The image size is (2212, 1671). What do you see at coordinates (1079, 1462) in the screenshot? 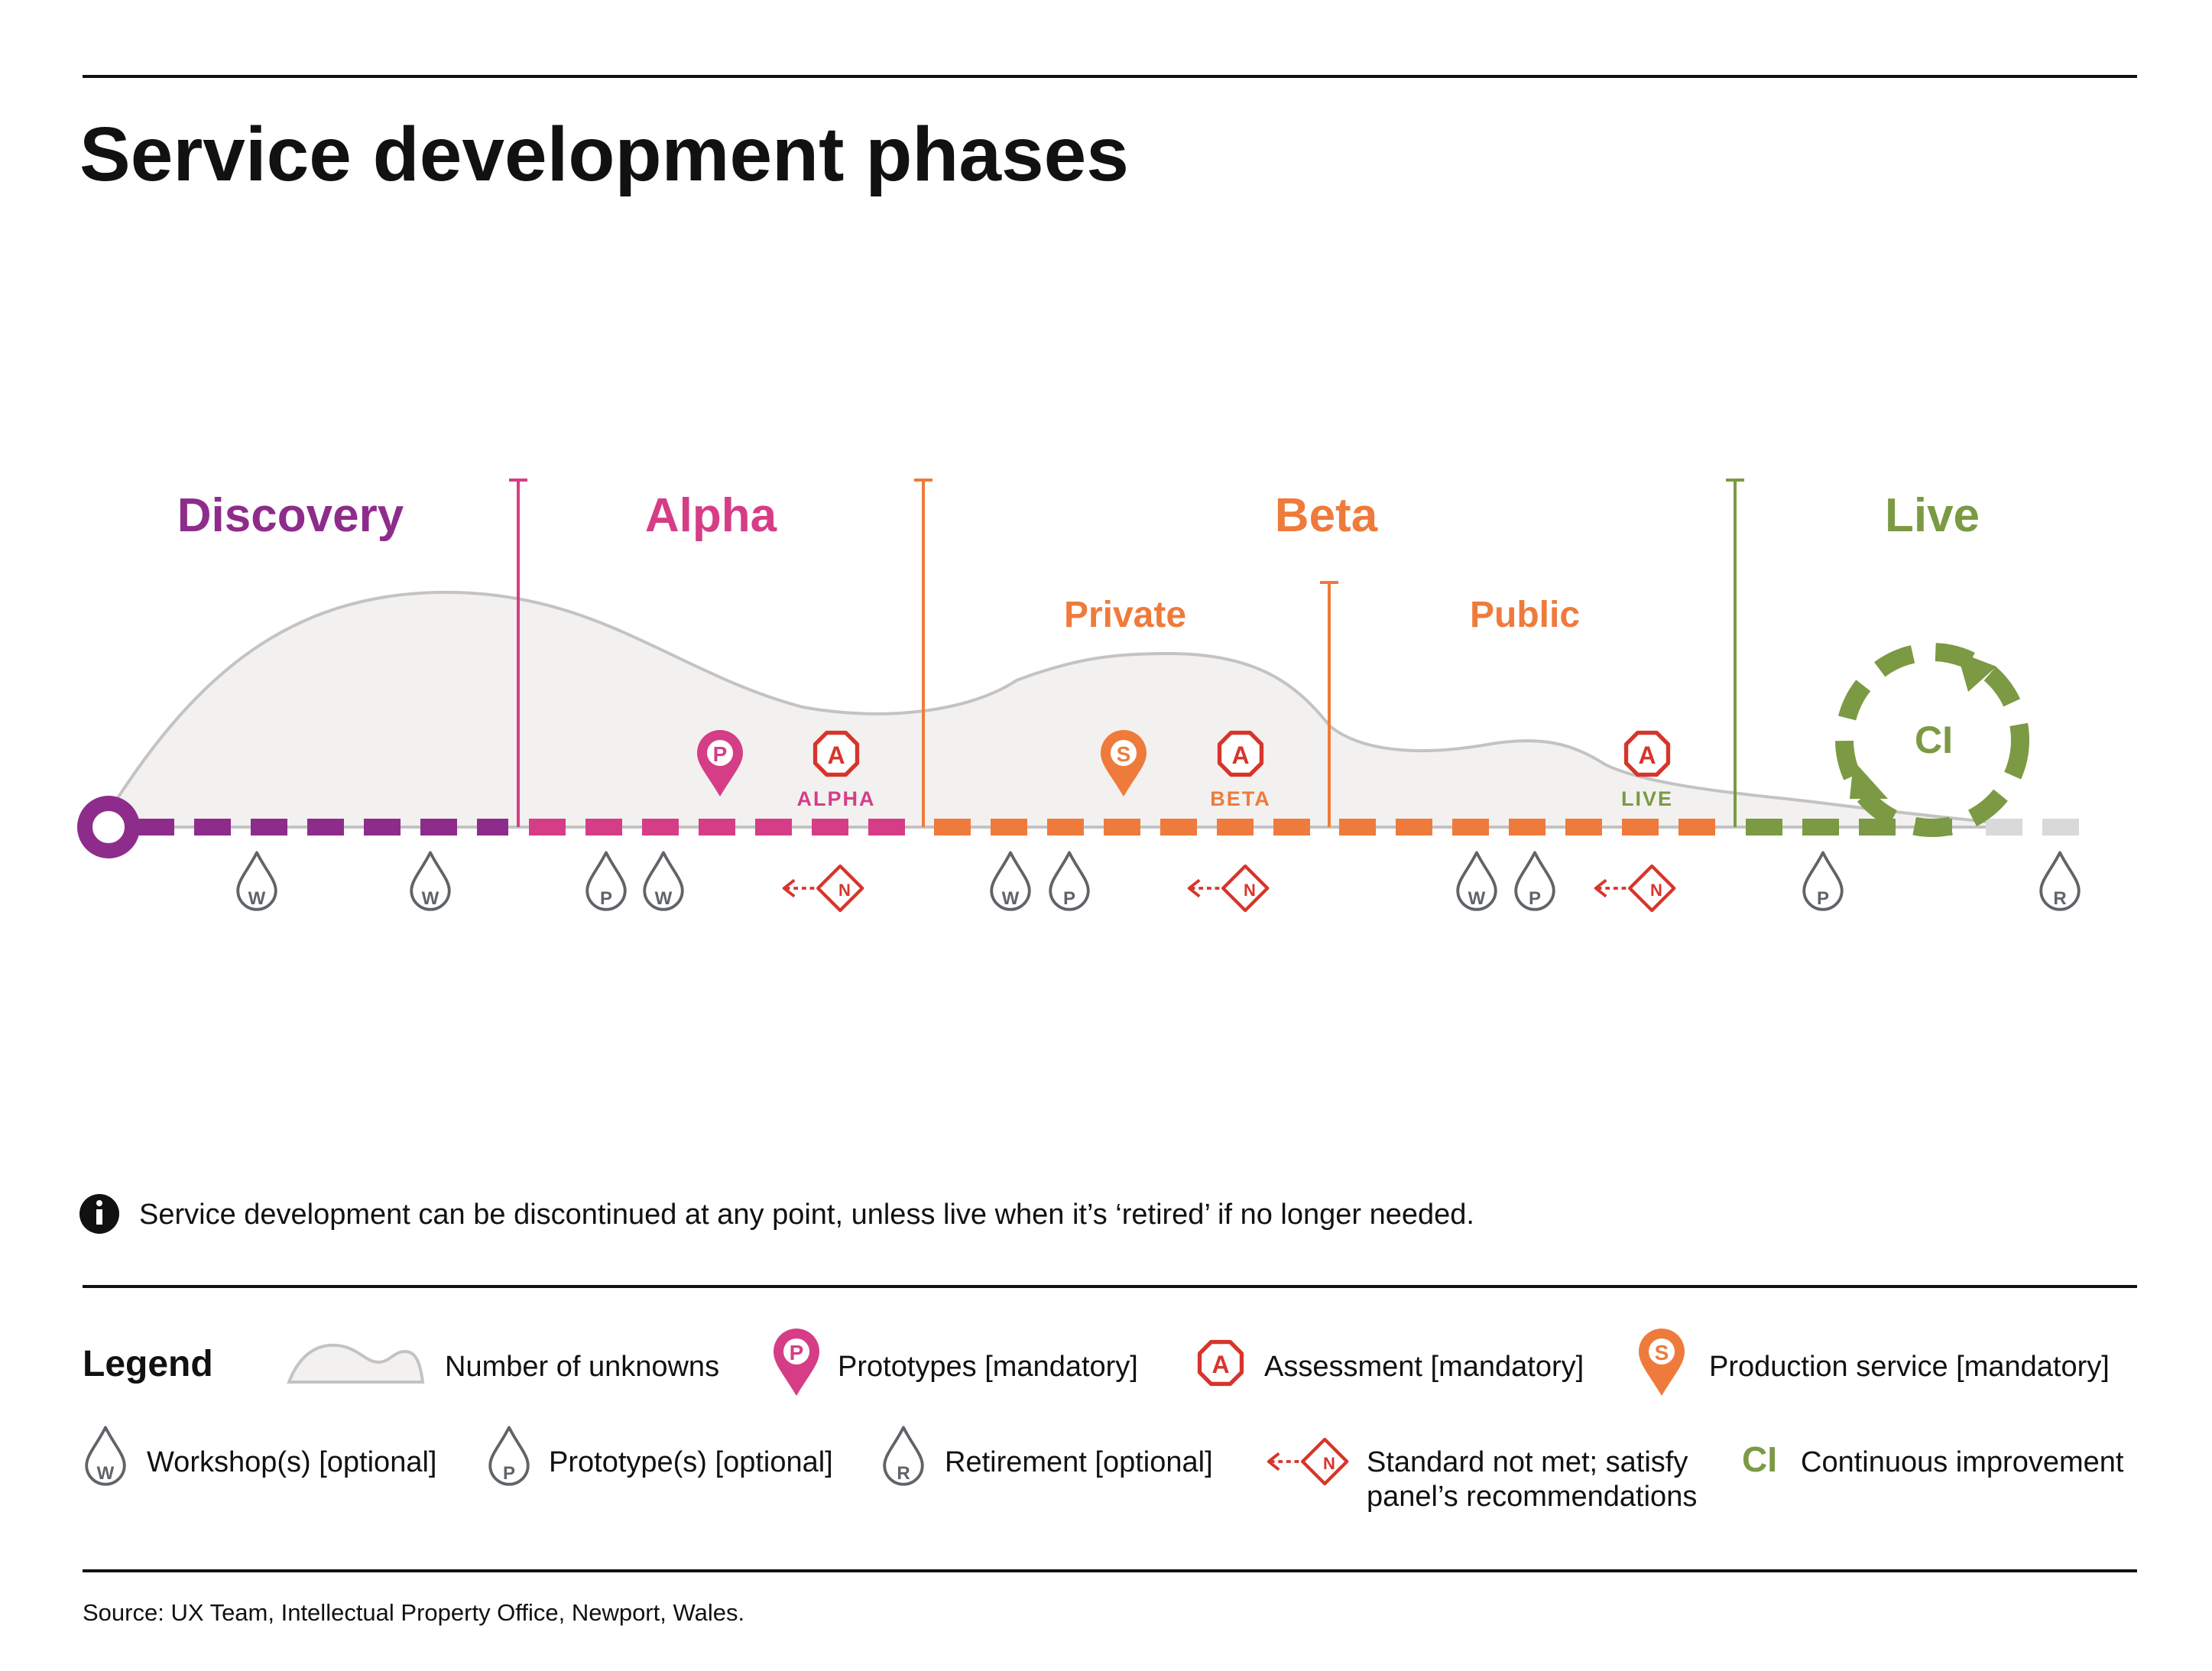
I see `legend-retirement-label: Retirement [optional]` at bounding box center [1079, 1462].